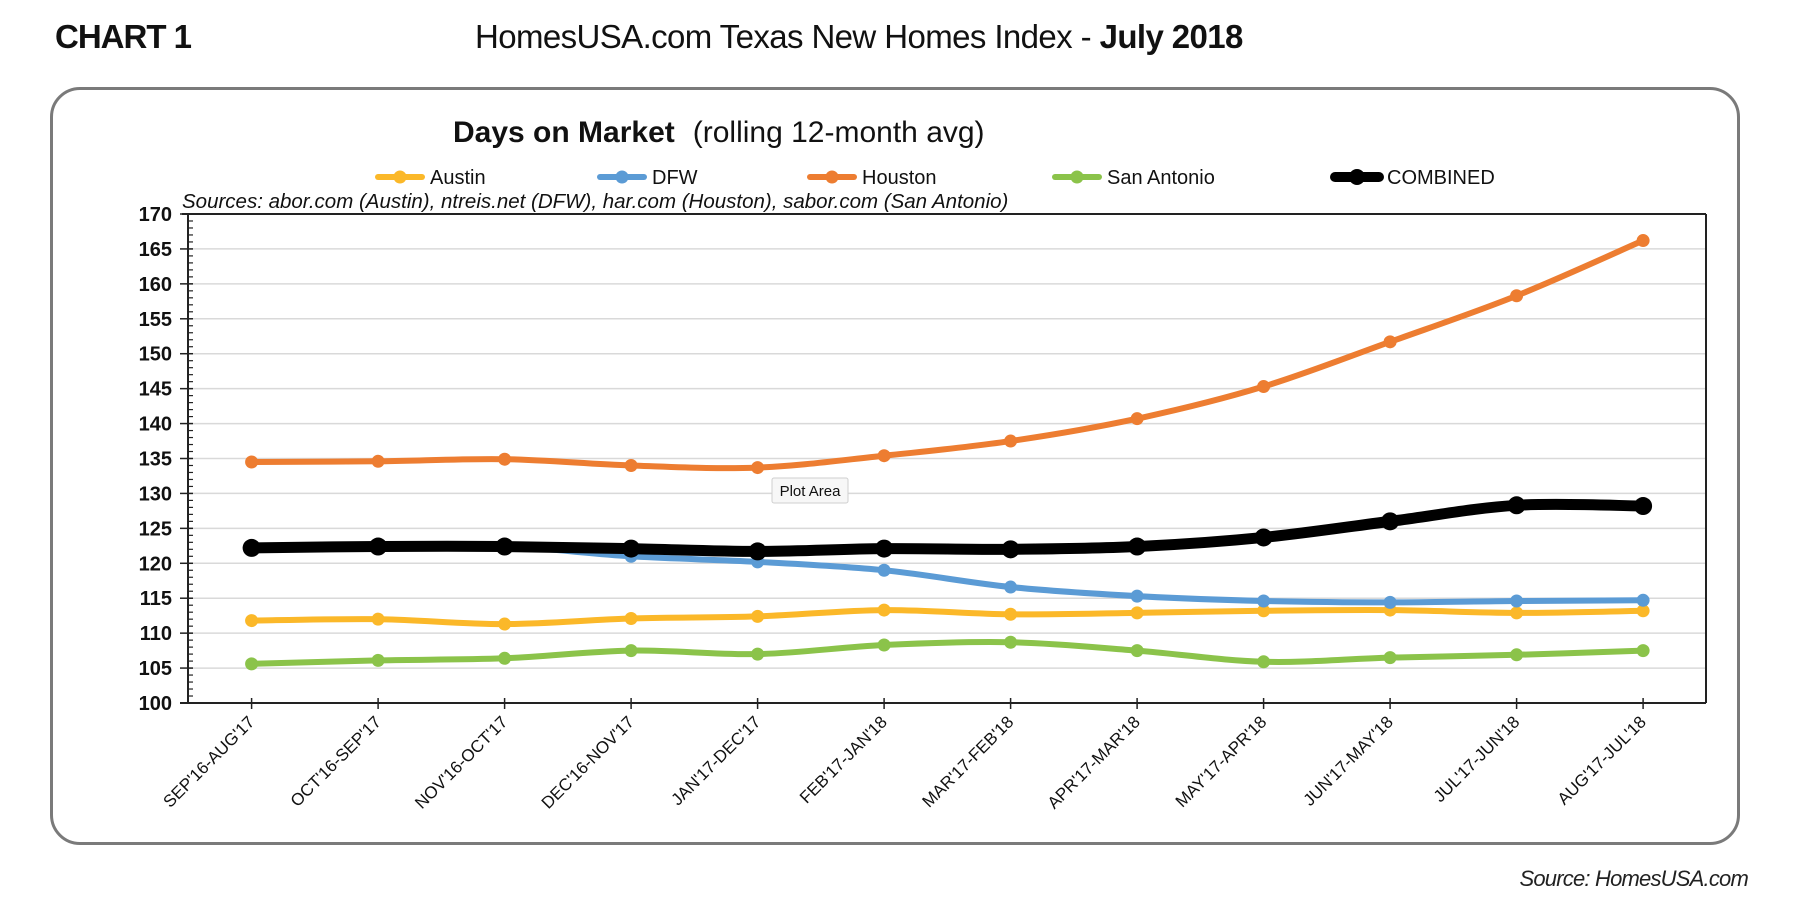  I want to click on y-tick-label: 125, so click(155, 529).